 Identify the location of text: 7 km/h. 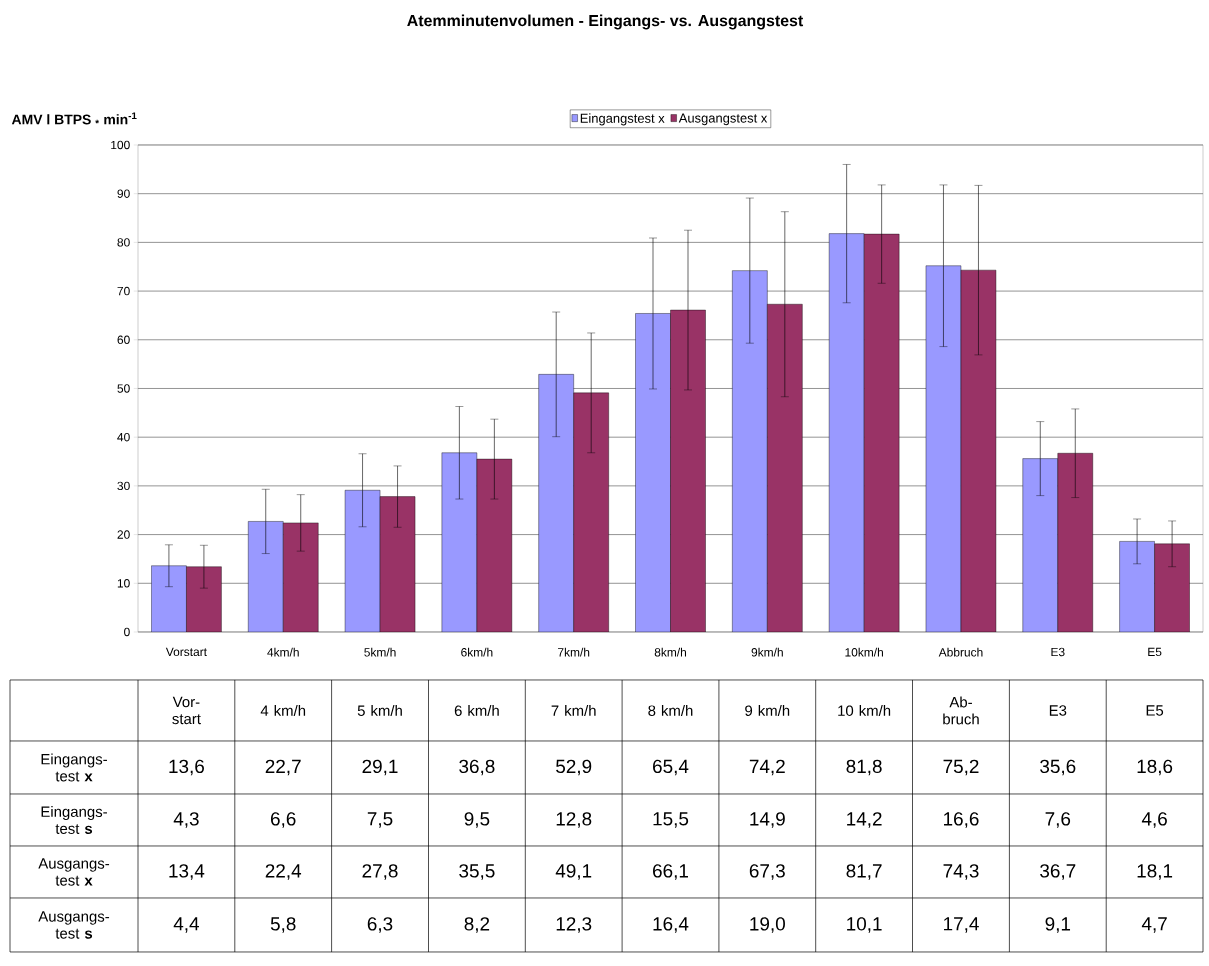
(573, 710).